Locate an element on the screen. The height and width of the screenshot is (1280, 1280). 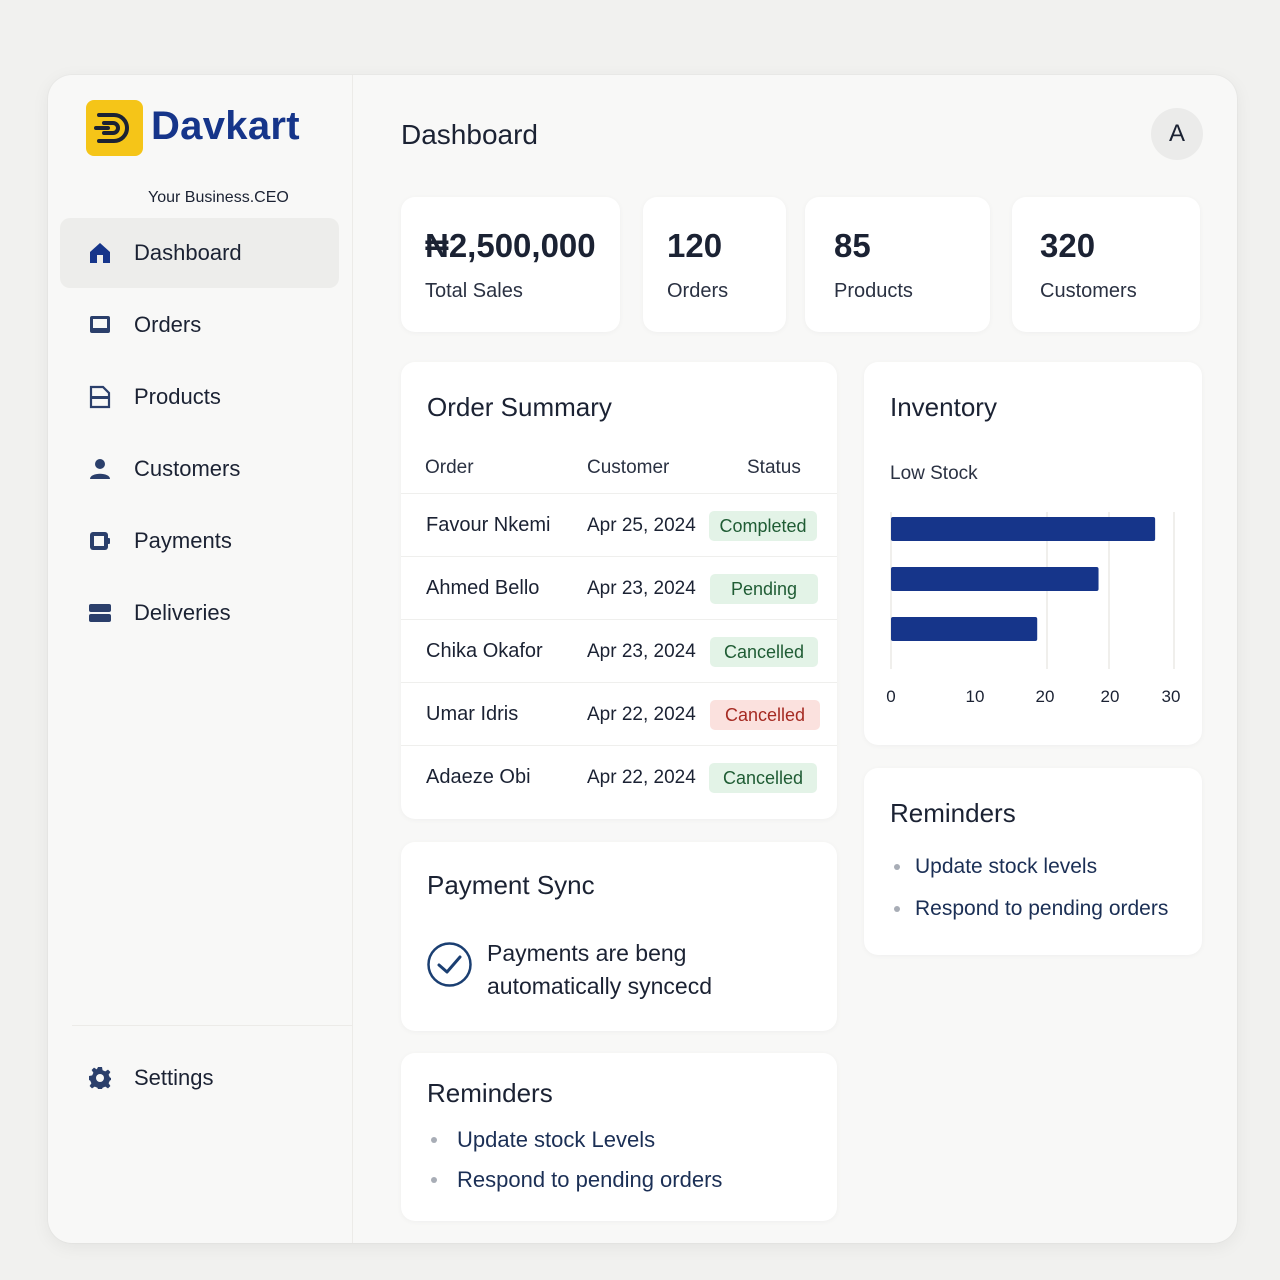
chart-tick-label: 0 is located at coordinates (890, 696).